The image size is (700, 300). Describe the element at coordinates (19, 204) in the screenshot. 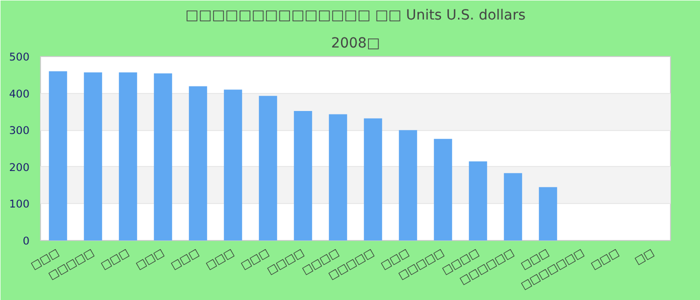

I see `y-tick-label: 100` at that location.